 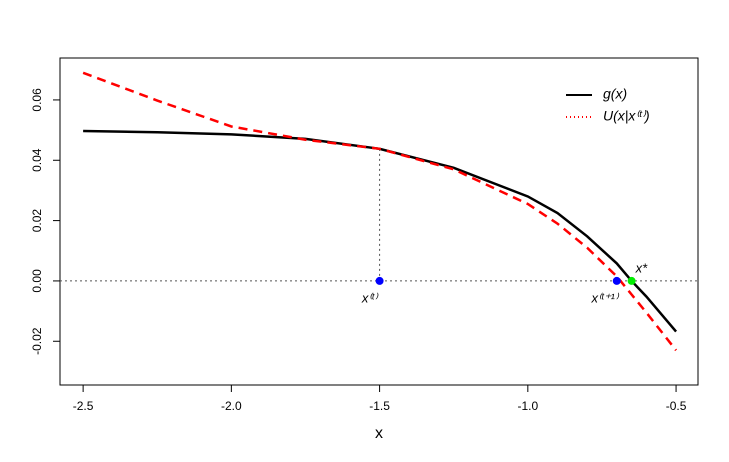 What do you see at coordinates (37, 281) in the screenshot?
I see `y-tick-label: 0.00` at bounding box center [37, 281].